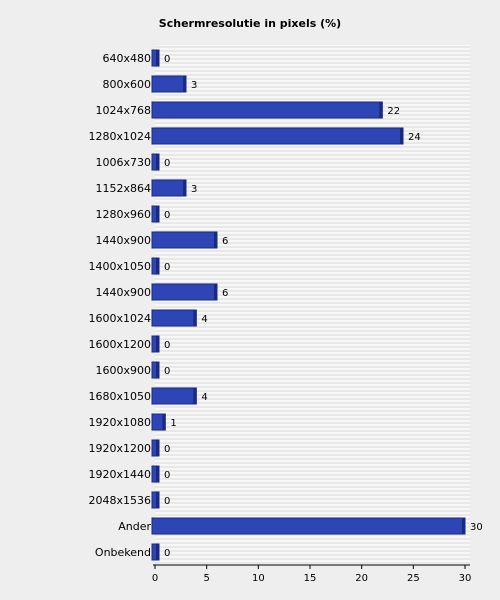 The height and width of the screenshot is (600, 500). I want to click on category-label: 1152x864, so click(124, 188).